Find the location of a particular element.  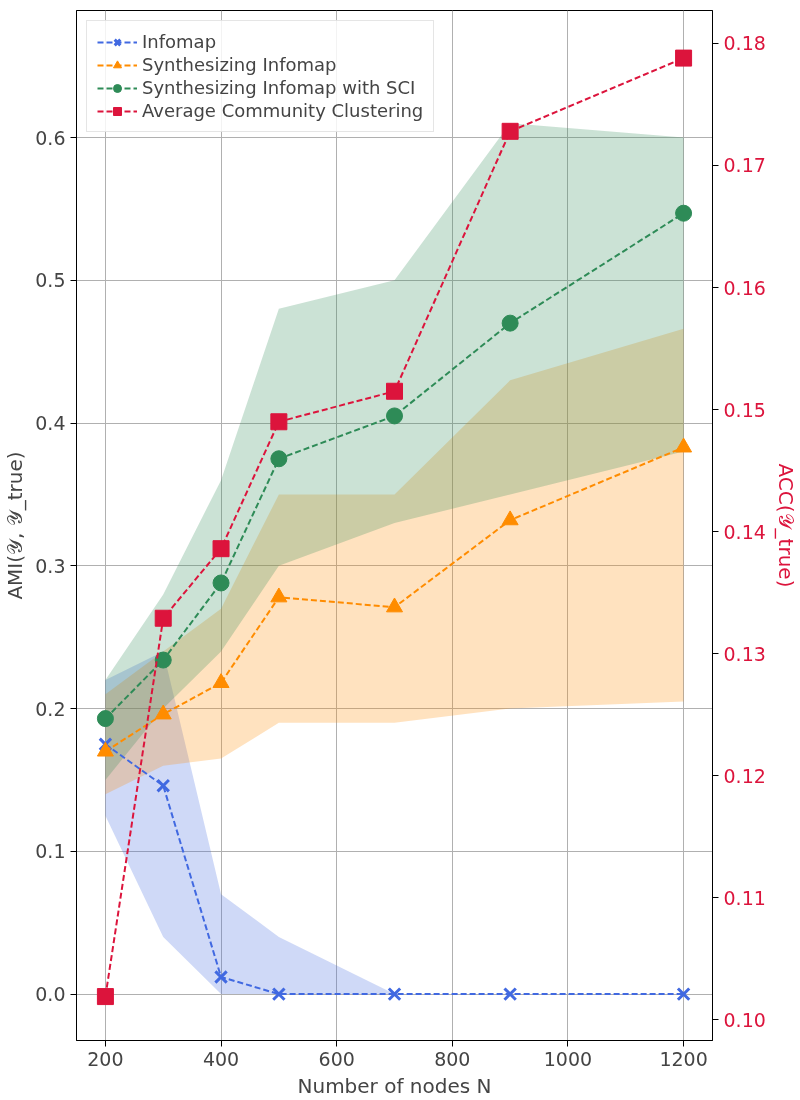

y-tick-label: 0.5 is located at coordinates (50, 280).